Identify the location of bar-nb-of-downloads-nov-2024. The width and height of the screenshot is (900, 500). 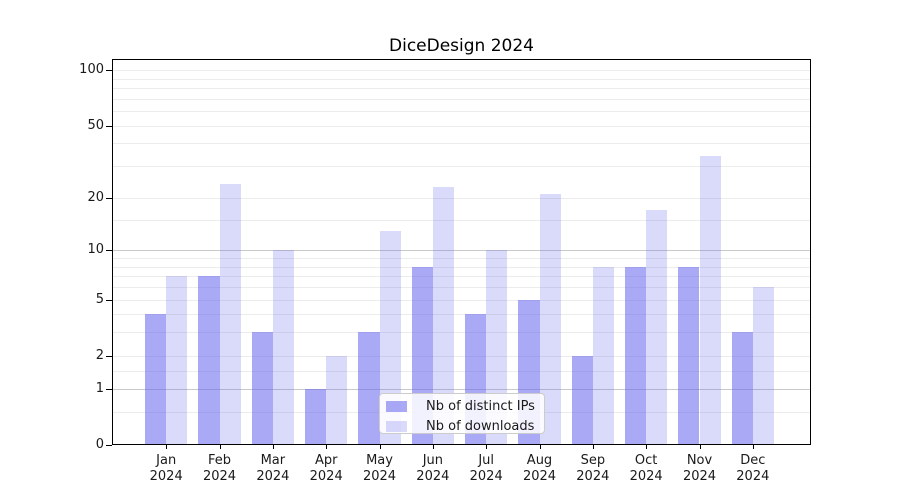
(710, 300).